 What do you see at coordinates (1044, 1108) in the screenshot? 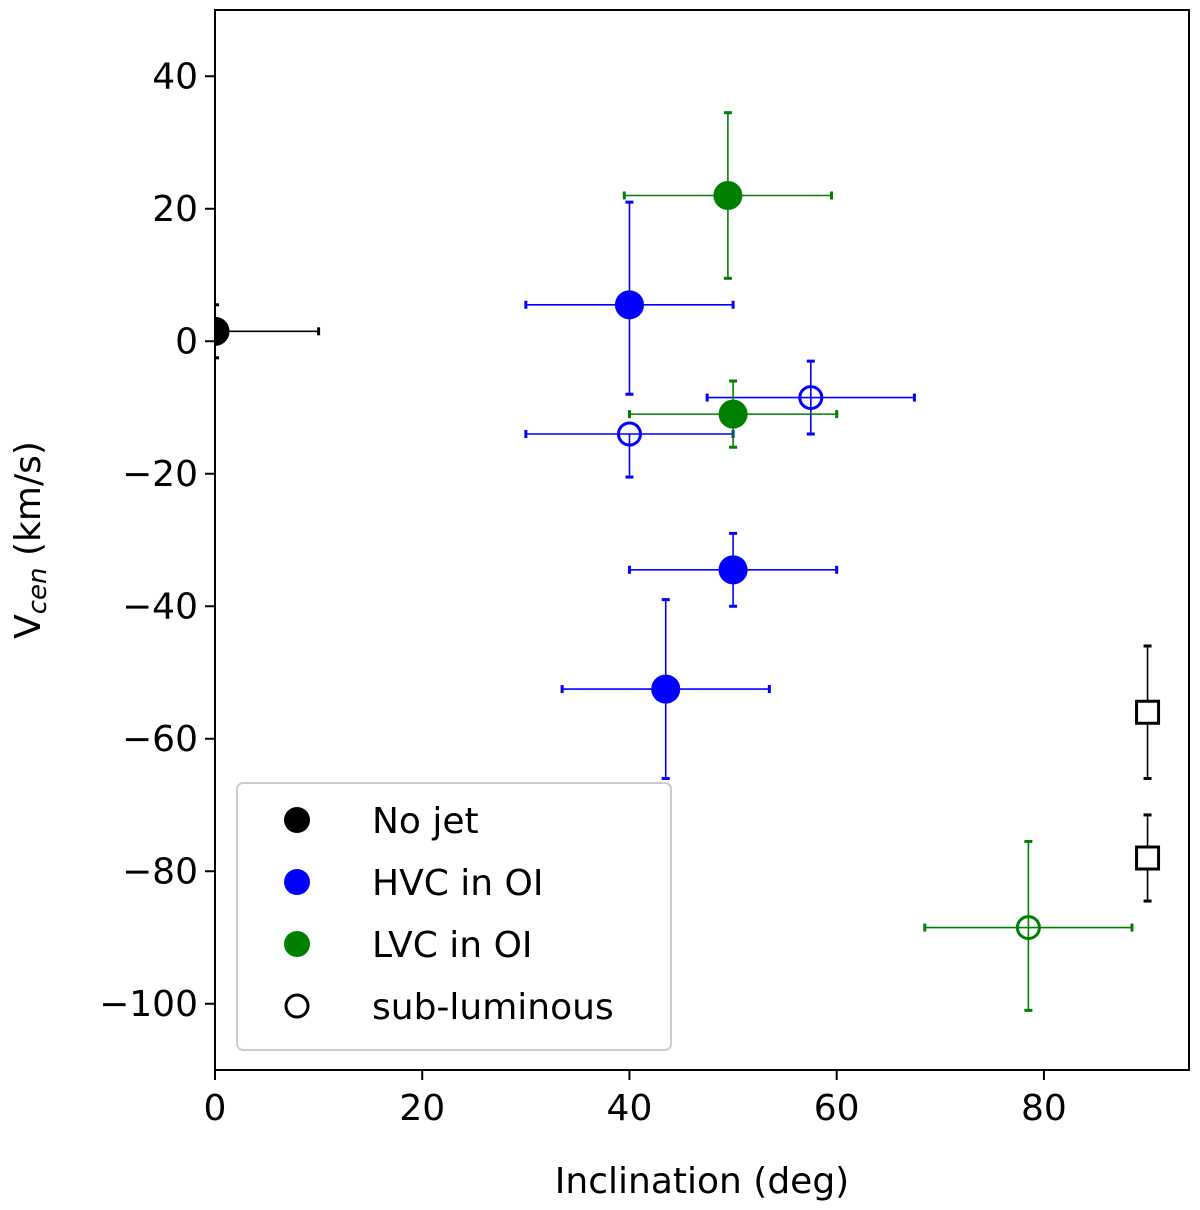
I see `x-tick-label: 80` at bounding box center [1044, 1108].